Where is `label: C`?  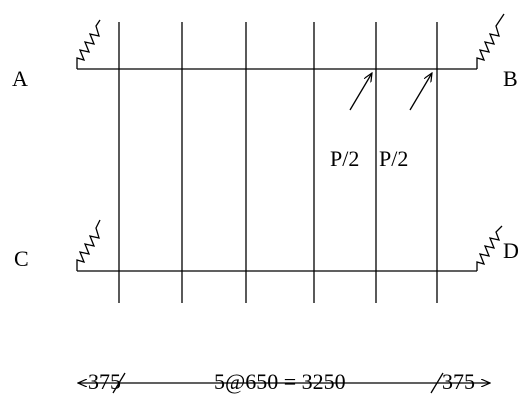
label: C is located at coordinates (21, 258).